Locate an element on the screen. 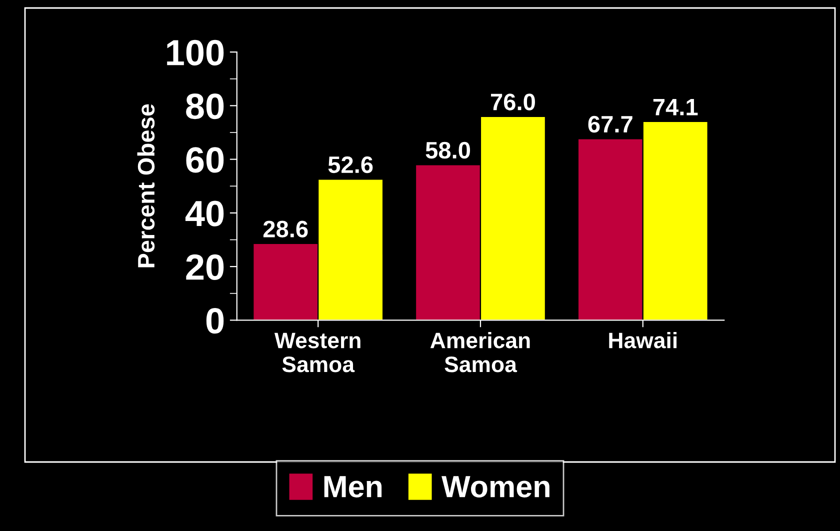  y-tick-label: 80 is located at coordinates (205, 107).